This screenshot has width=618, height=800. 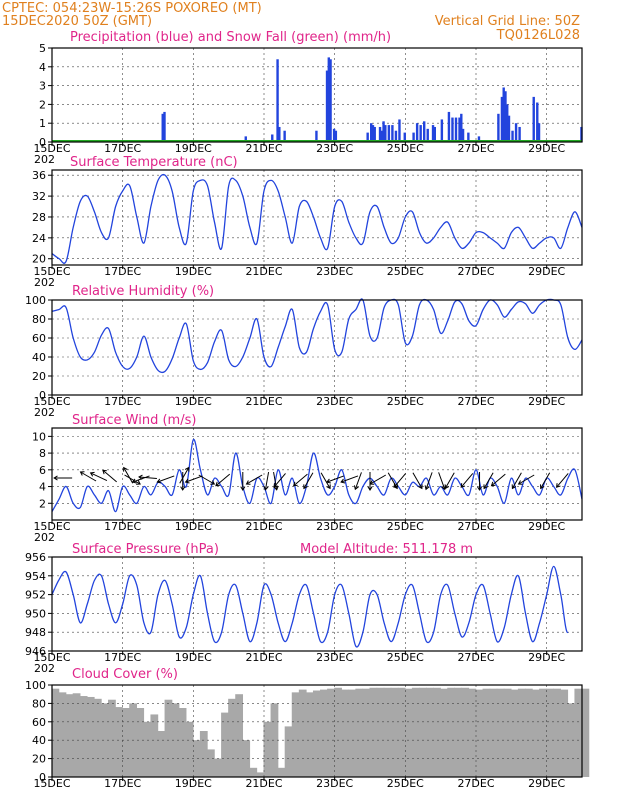 What do you see at coordinates (39, 357) in the screenshot?
I see `y-tick-label: 40` at bounding box center [39, 357].